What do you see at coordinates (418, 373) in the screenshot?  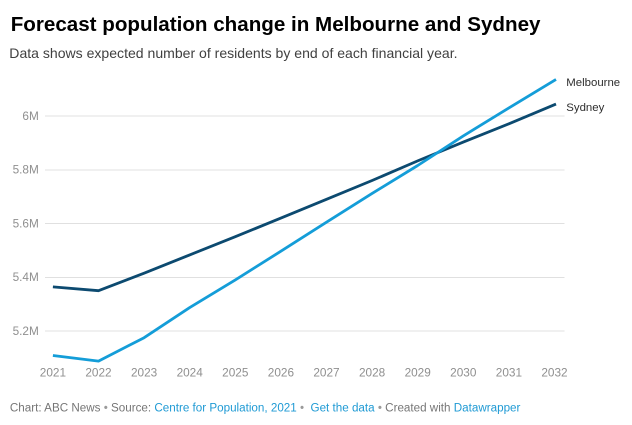 I see `svg-text: 2029` at bounding box center [418, 373].